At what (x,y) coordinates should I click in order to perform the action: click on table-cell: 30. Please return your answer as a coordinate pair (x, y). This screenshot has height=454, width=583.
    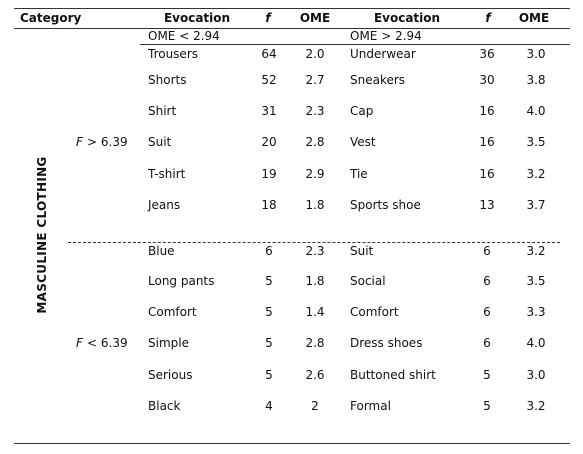
    Looking at the image, I should click on (487, 80).